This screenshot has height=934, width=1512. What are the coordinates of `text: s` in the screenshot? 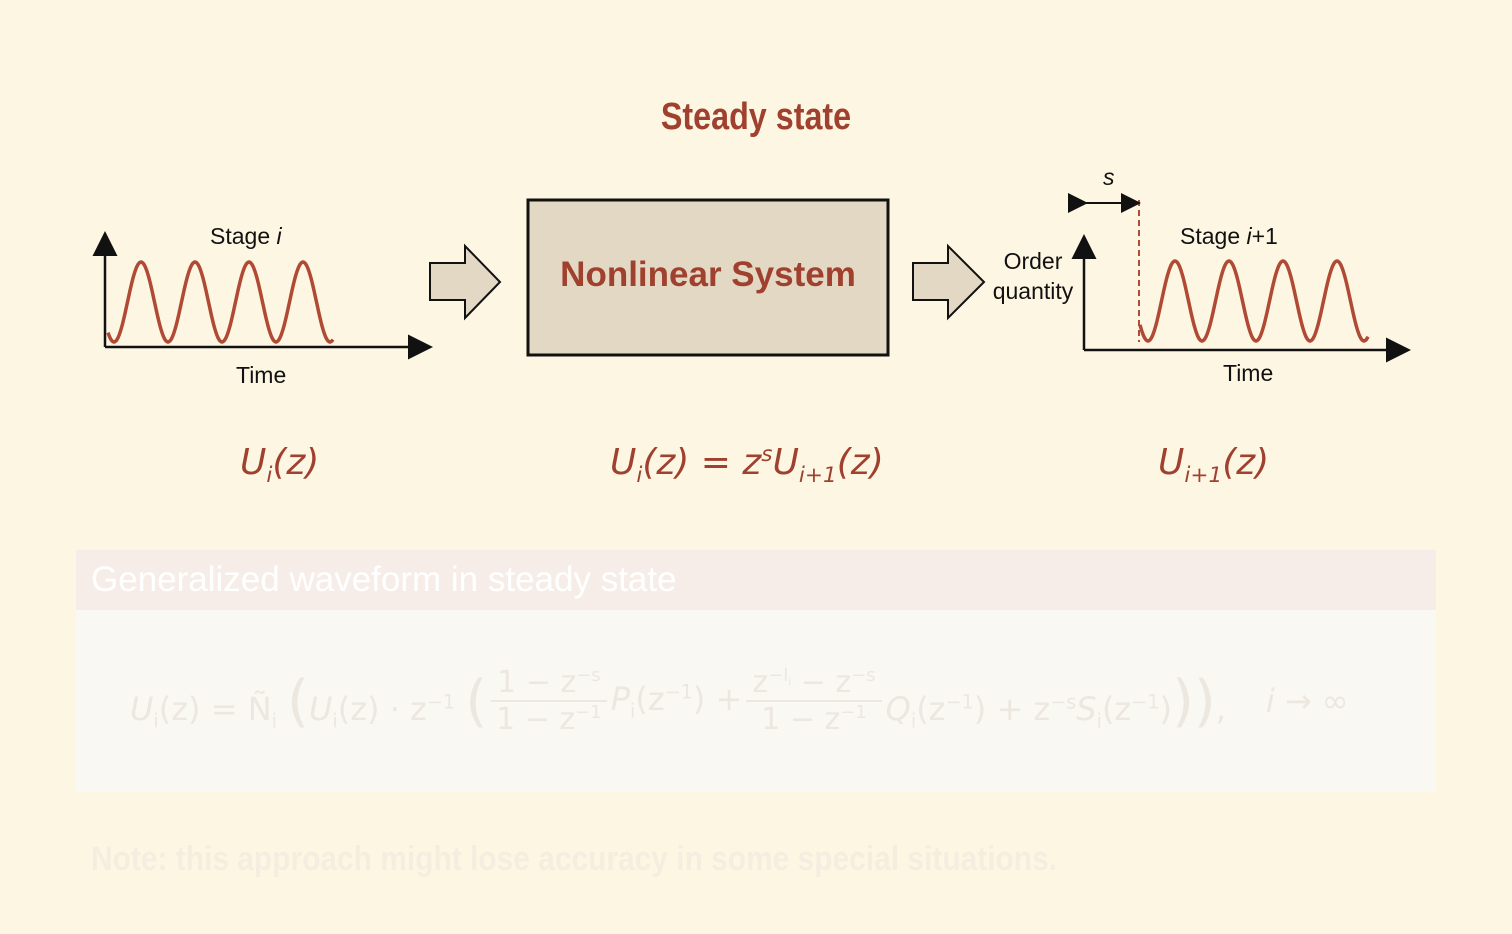 It's located at (767, 454).